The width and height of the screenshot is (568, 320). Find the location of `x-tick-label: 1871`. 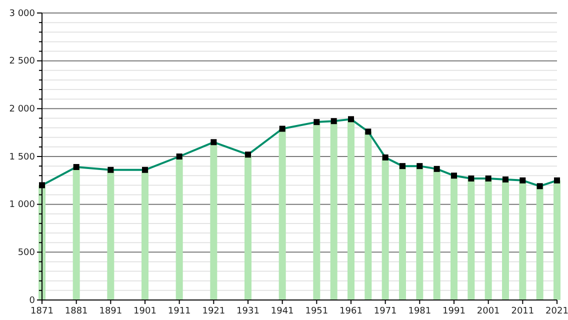

x-tick-label: 1871 is located at coordinates (42, 311).